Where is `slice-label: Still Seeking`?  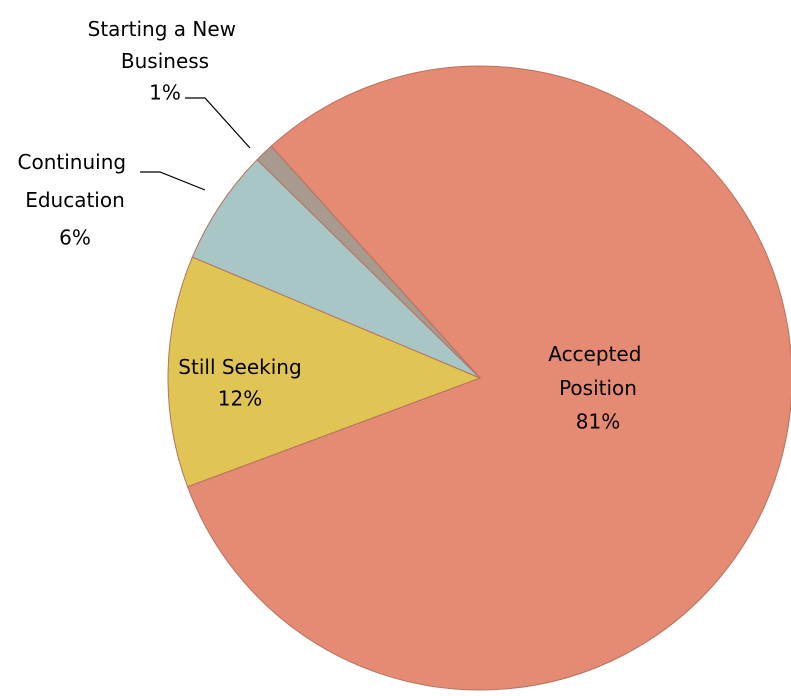
slice-label: Still Seeking is located at coordinates (239, 367).